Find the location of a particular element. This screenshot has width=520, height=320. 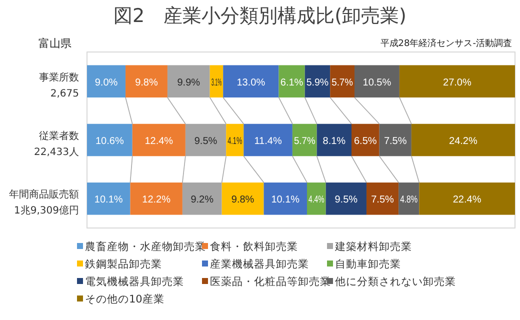

data-label: 13.0% is located at coordinates (251, 82).